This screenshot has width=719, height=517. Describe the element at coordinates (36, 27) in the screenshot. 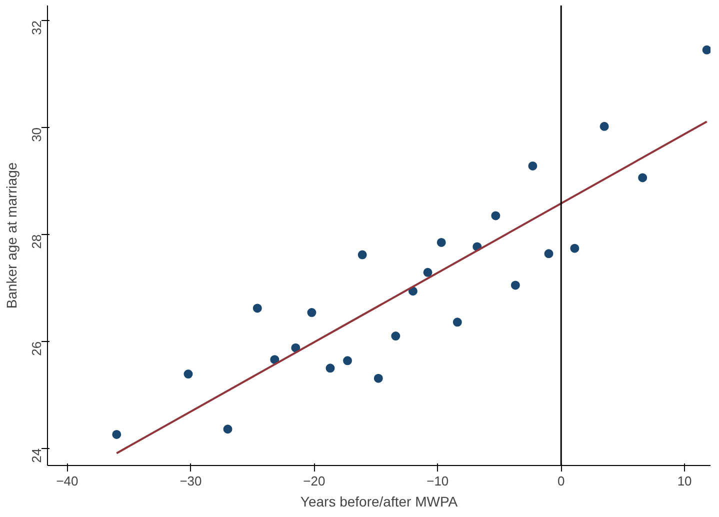

I see `y-tick-label: 32` at that location.